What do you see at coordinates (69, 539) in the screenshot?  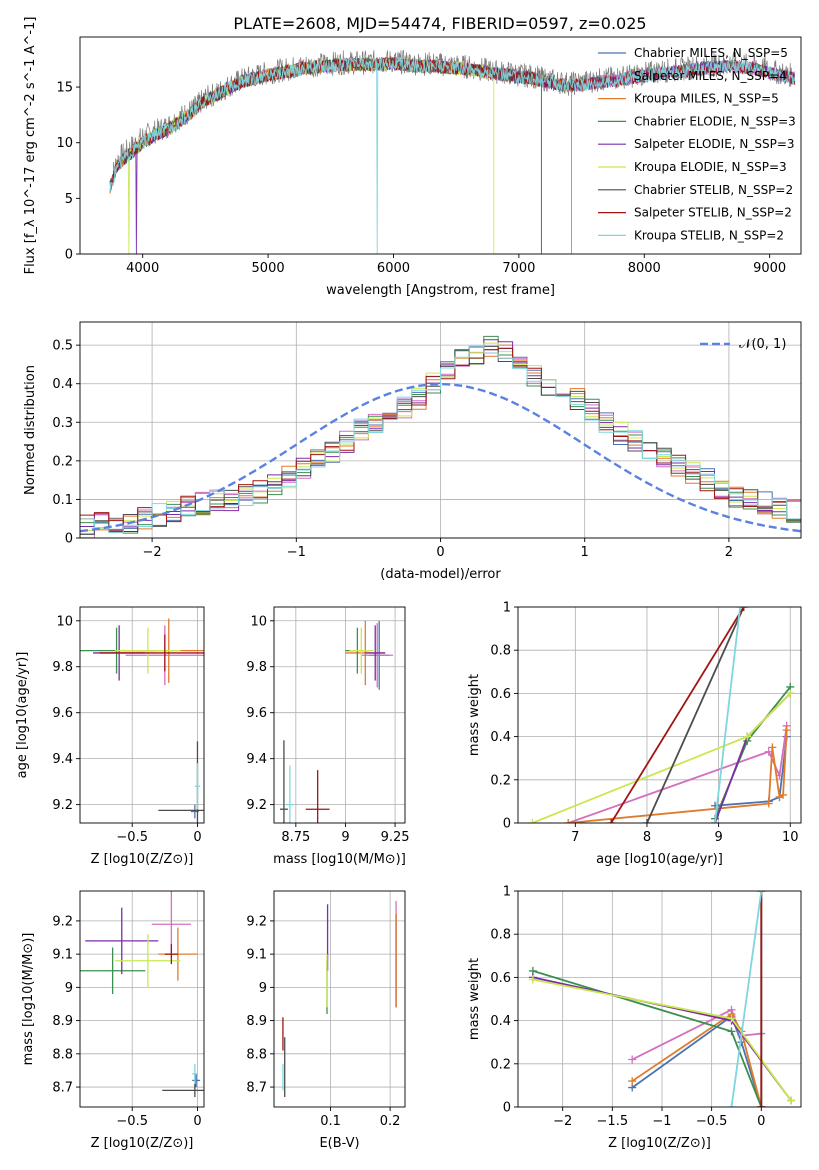 I see `residuals-ytick-label: 0` at bounding box center [69, 539].